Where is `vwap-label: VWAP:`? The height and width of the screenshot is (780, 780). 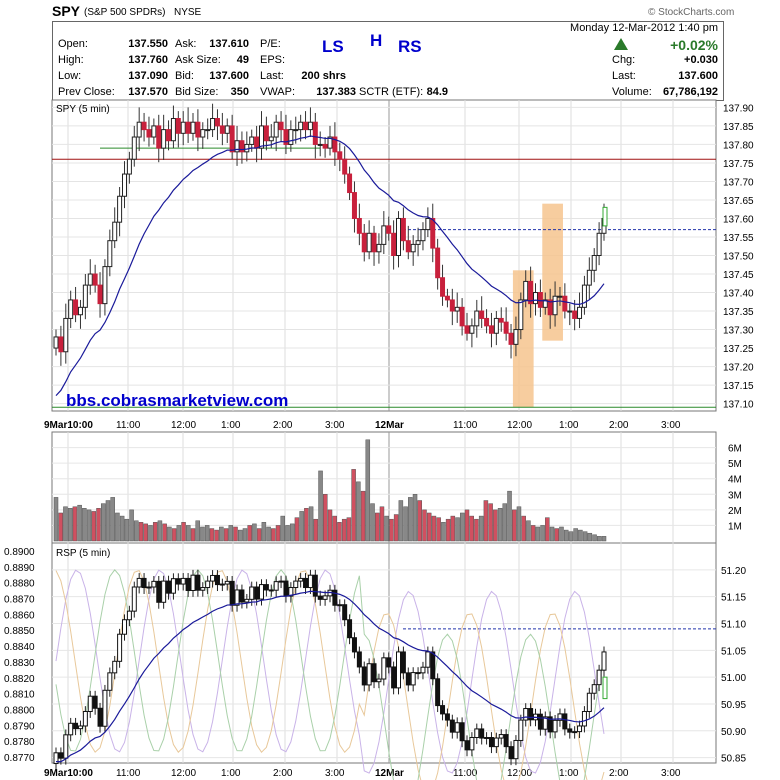 vwap-label: VWAP: is located at coordinates (278, 92).